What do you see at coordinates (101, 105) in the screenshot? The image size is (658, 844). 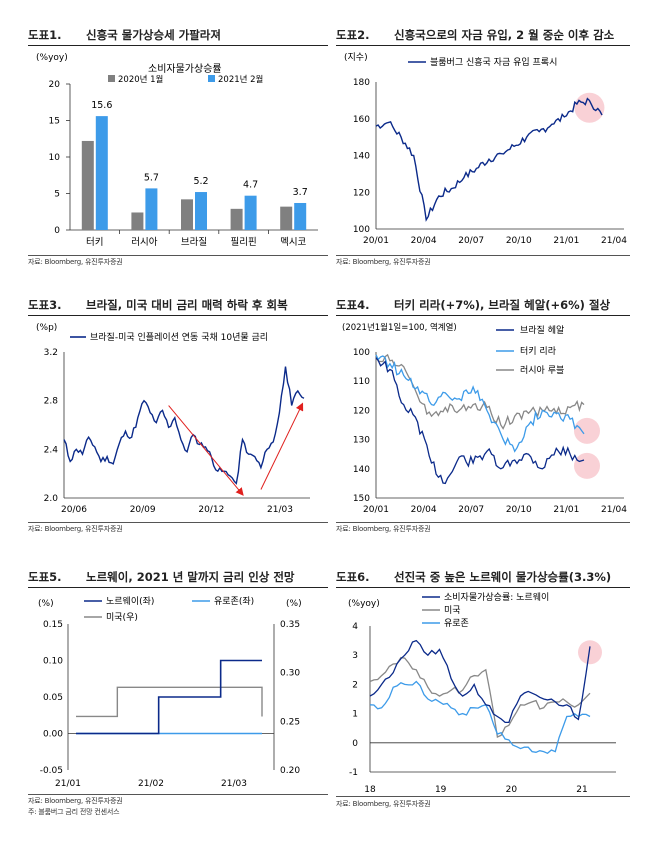 I see `data-label: 15.6` at bounding box center [101, 105].